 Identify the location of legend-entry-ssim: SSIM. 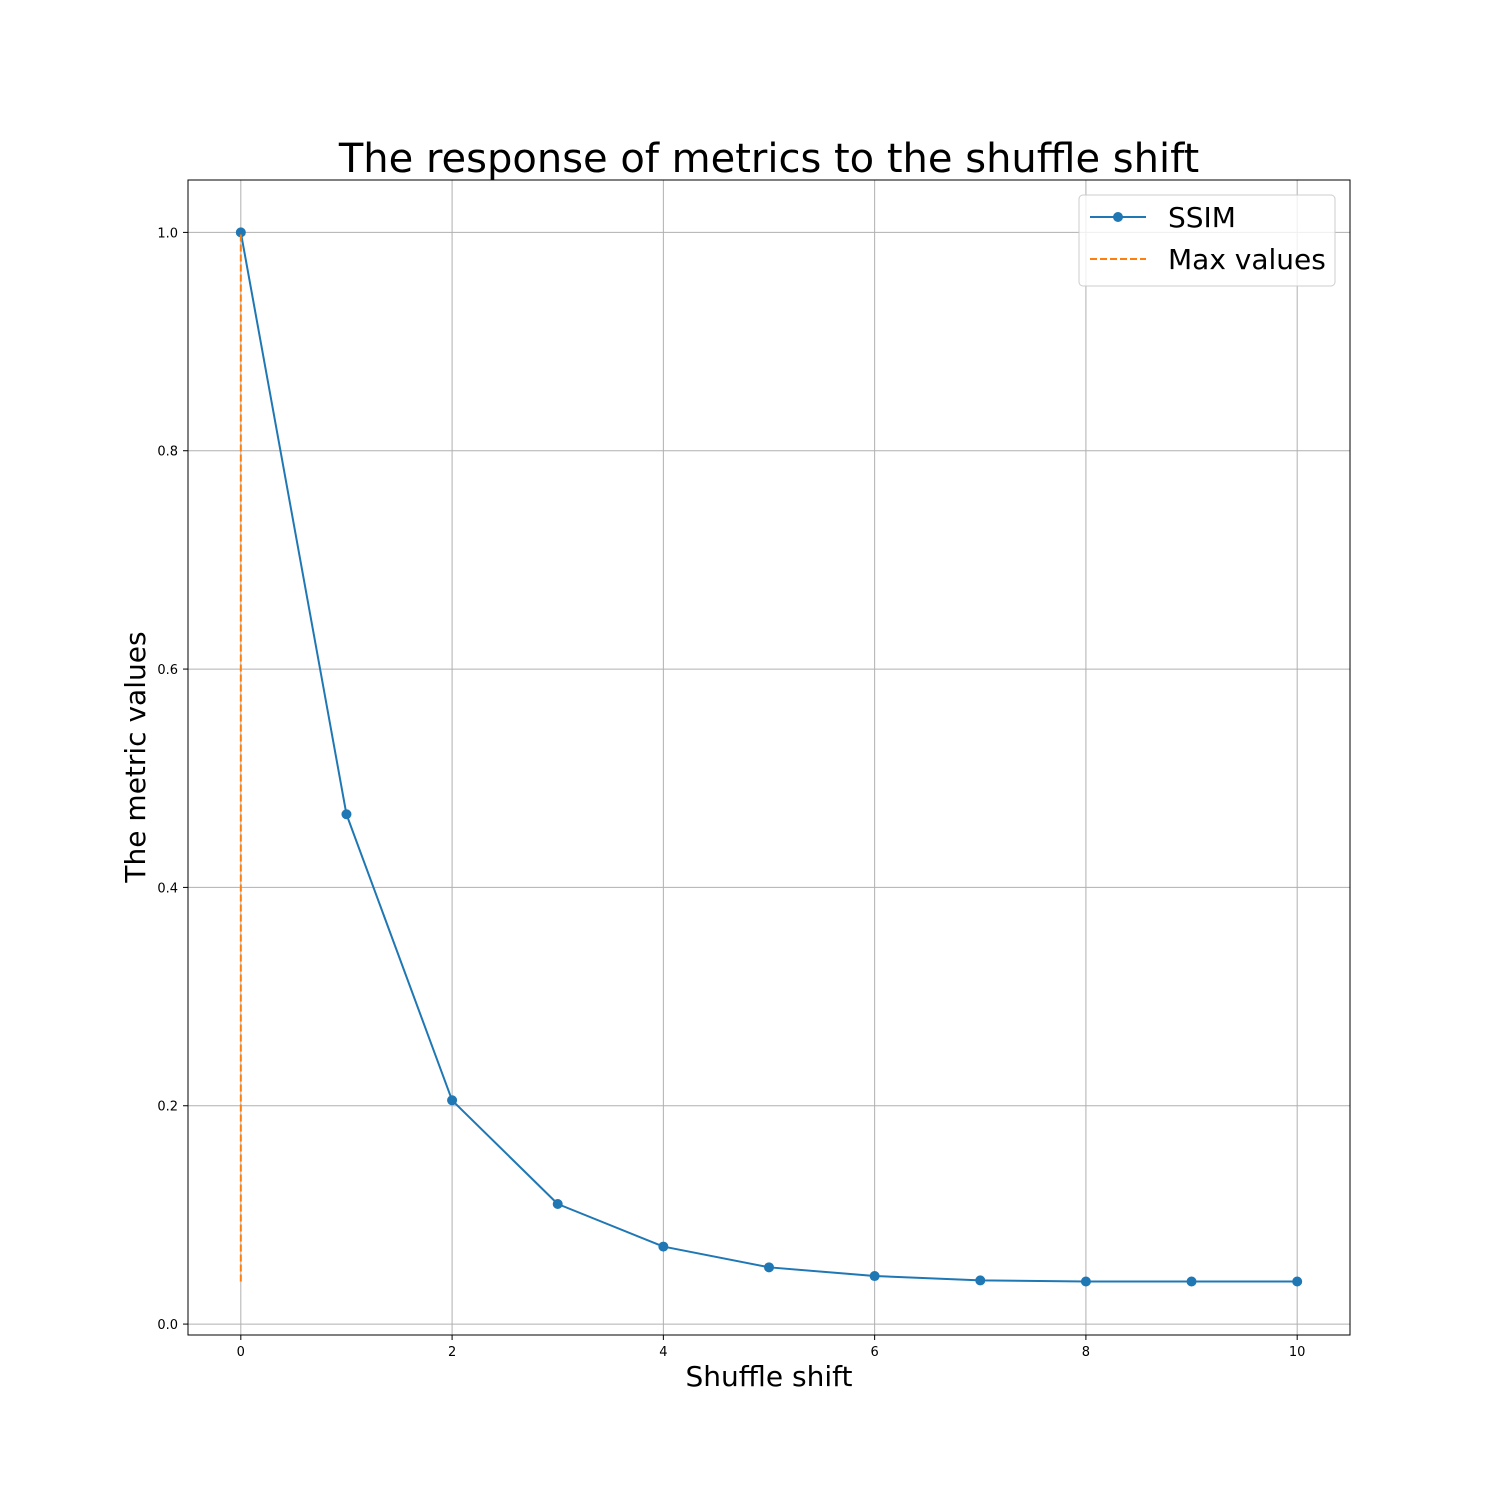
(1163, 217).